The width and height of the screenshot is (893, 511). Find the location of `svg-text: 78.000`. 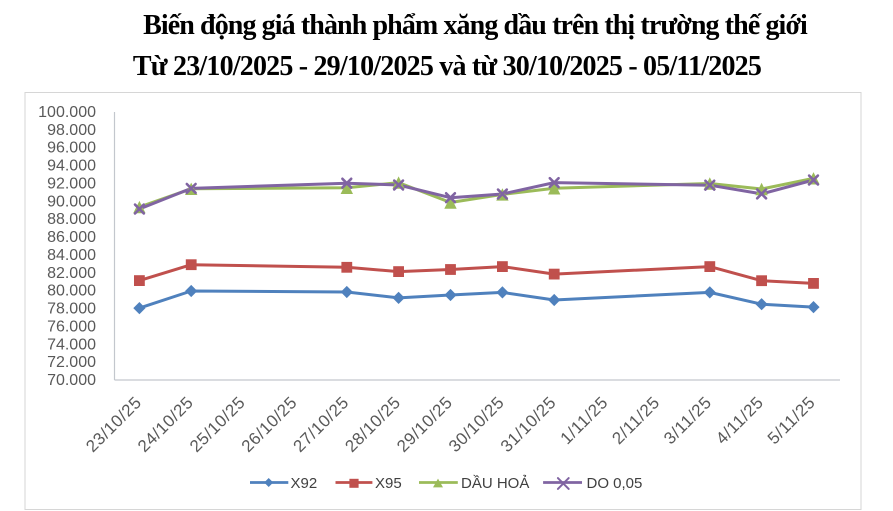

svg-text: 78.000 is located at coordinates (71, 309).